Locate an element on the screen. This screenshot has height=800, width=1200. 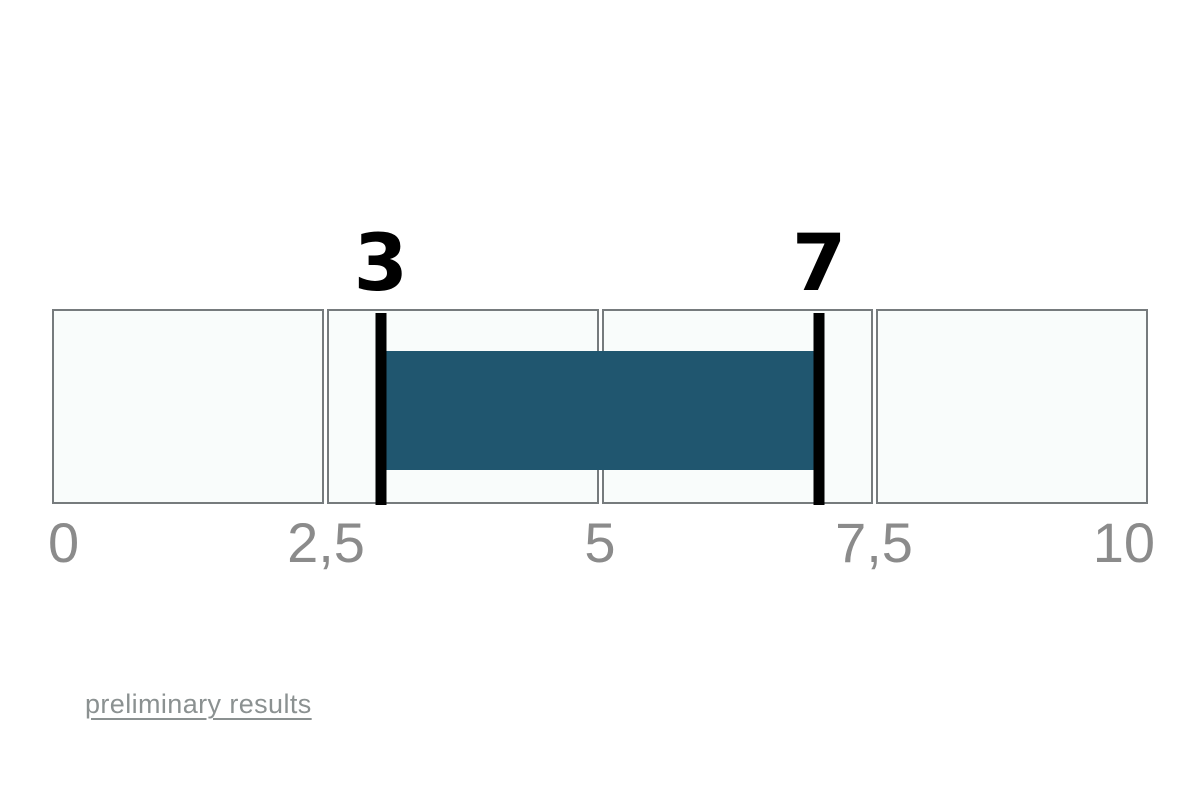
axis-tick-label: 0 is located at coordinates (64, 542).